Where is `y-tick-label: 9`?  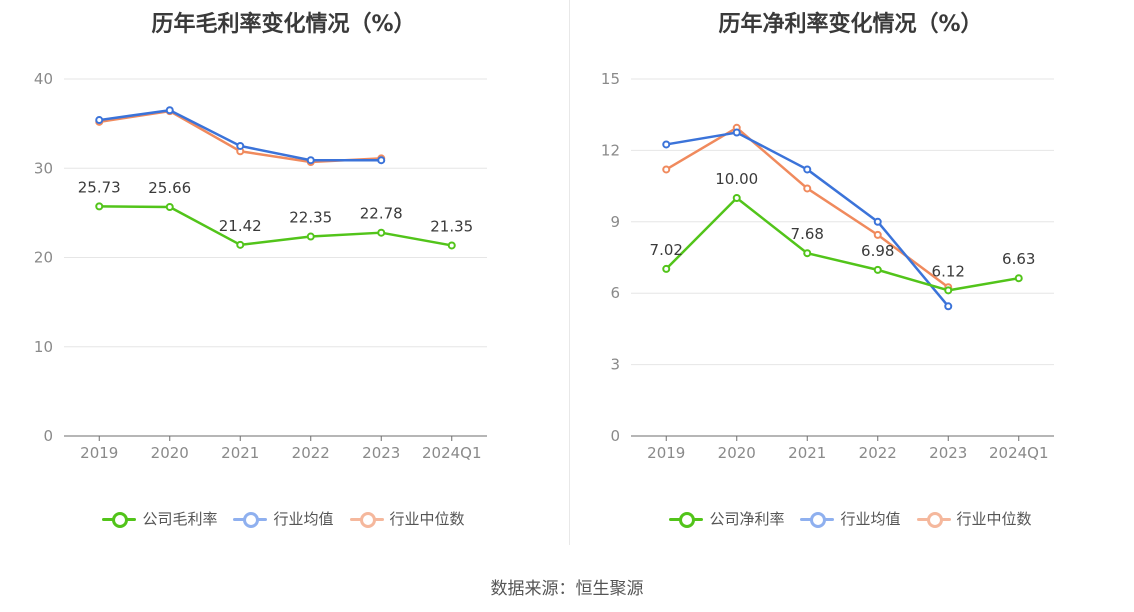
y-tick-label: 9 is located at coordinates (615, 222).